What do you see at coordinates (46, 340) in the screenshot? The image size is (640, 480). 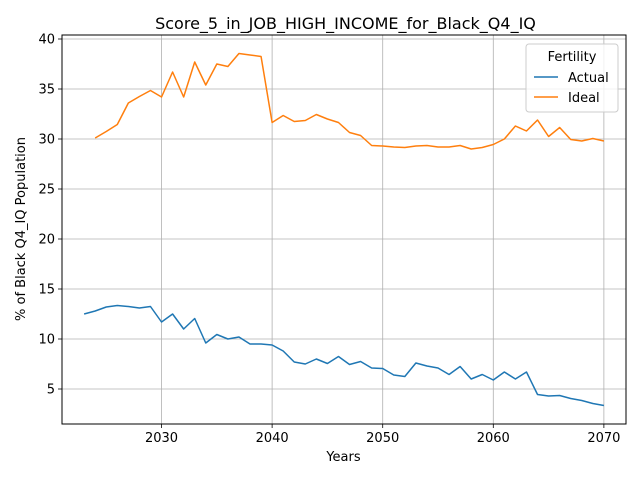 I see `y-tick-label: 10` at bounding box center [46, 340].